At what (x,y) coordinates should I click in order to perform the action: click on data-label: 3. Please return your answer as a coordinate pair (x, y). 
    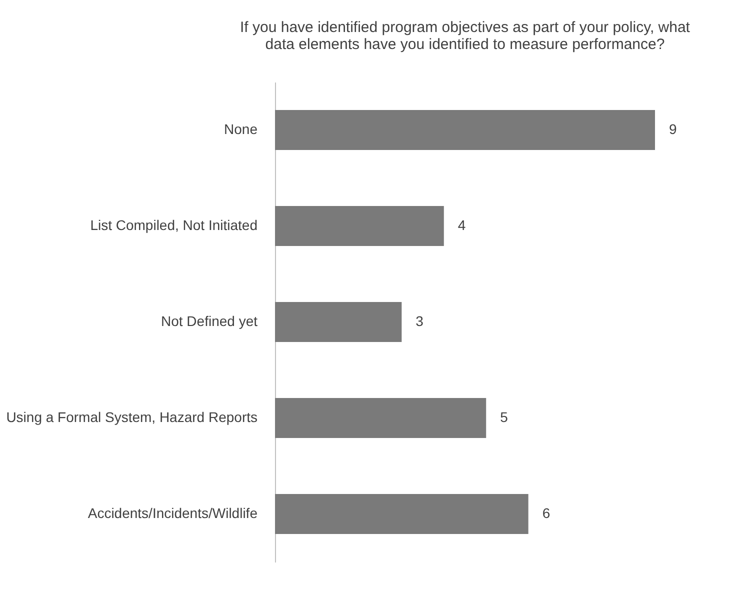
    Looking at the image, I should click on (420, 321).